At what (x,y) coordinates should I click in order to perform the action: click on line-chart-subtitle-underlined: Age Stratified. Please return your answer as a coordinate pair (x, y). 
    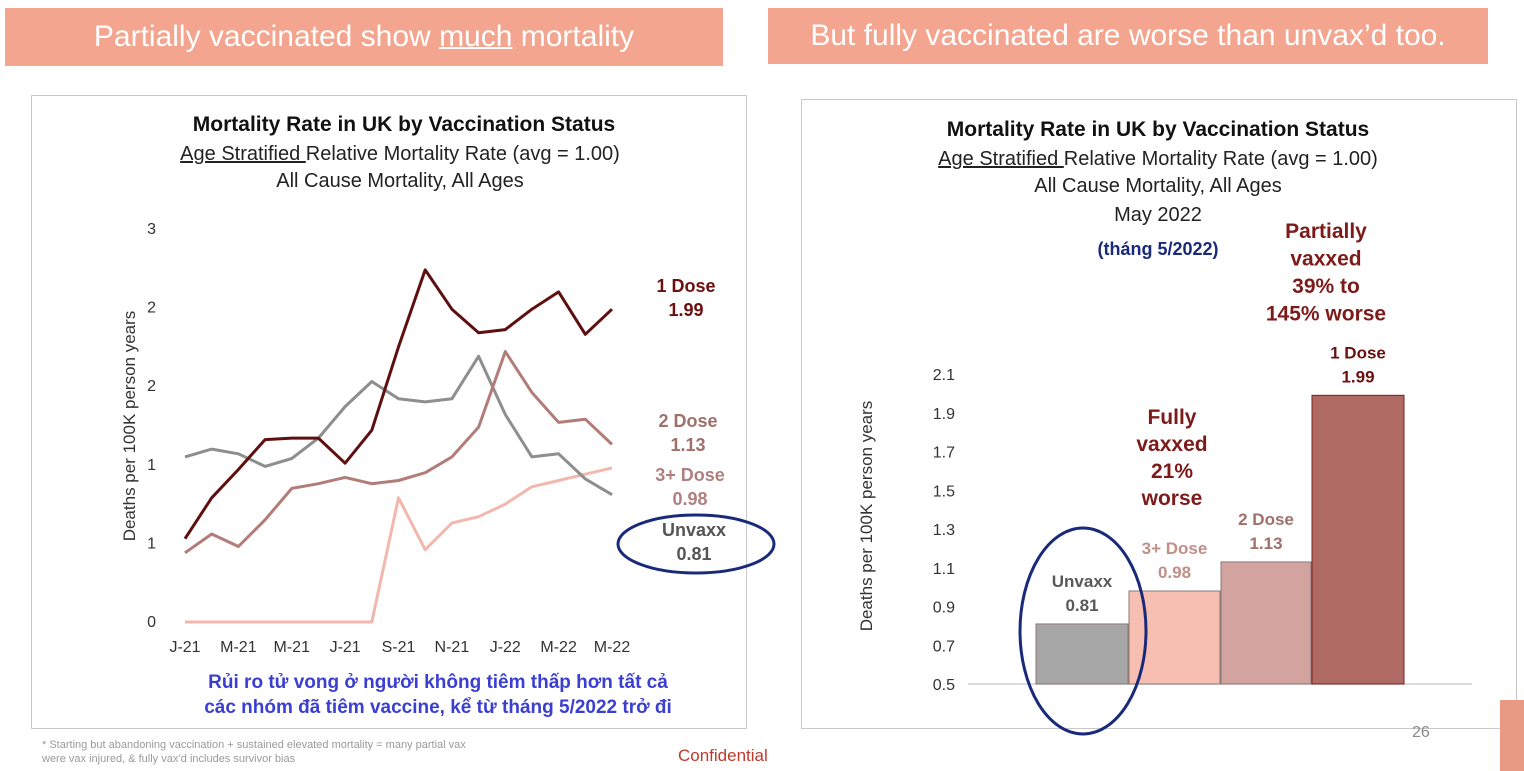
    Looking at the image, I should click on (243, 154).